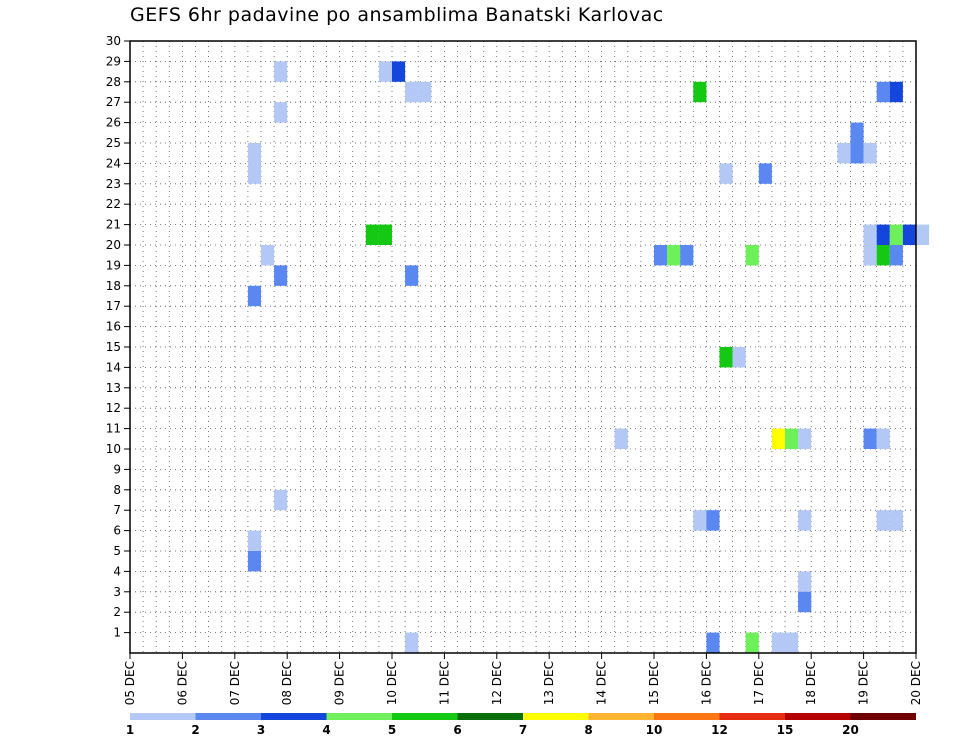 This screenshot has width=960, height=742. Describe the element at coordinates (235, 683) in the screenshot. I see `x-tick-label: 07 DEC` at that location.